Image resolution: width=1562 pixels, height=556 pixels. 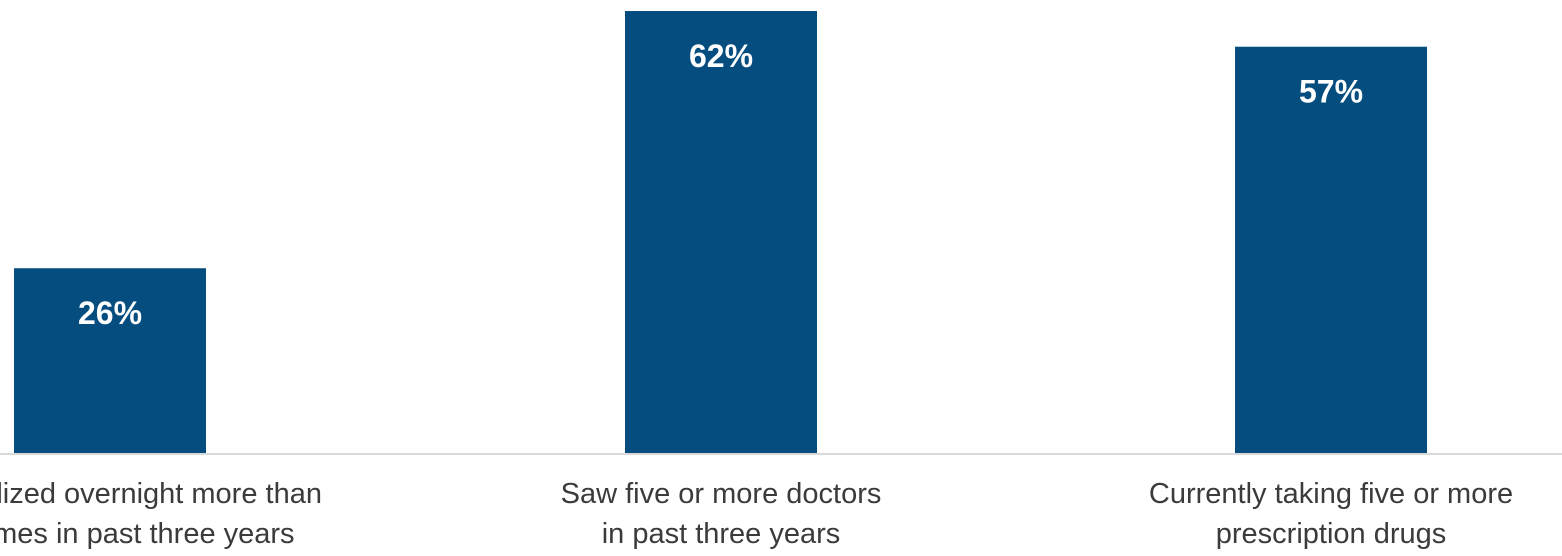 I want to click on data-label-3: 57%, so click(x=1331, y=92).